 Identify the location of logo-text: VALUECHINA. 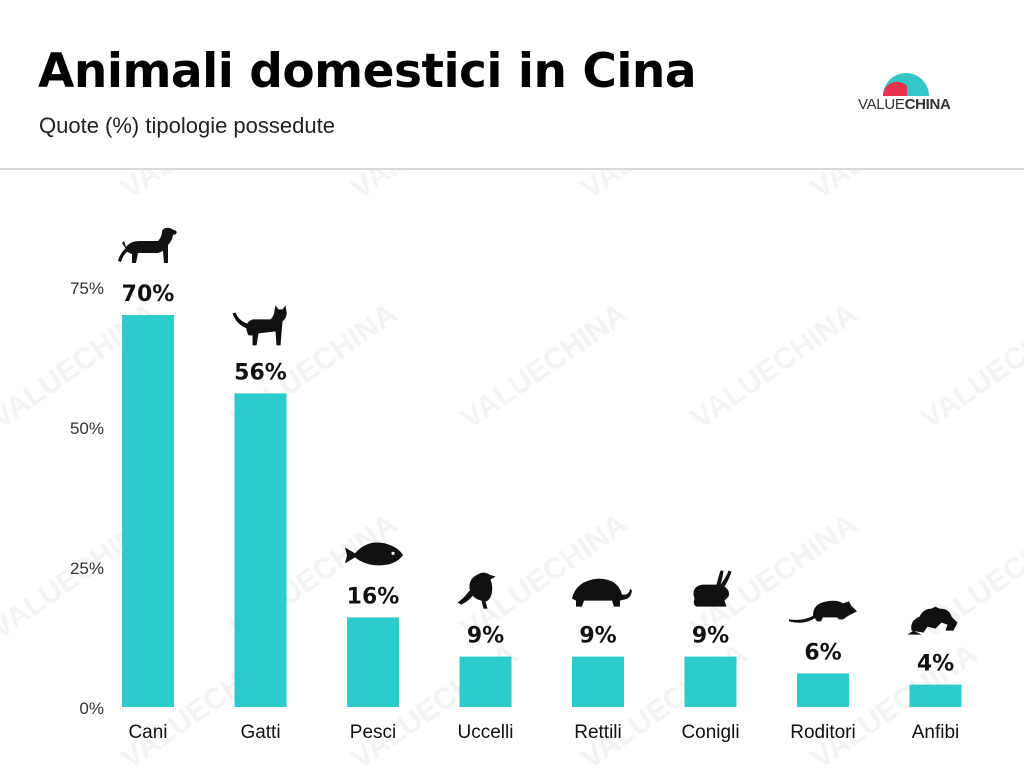
(904, 104).